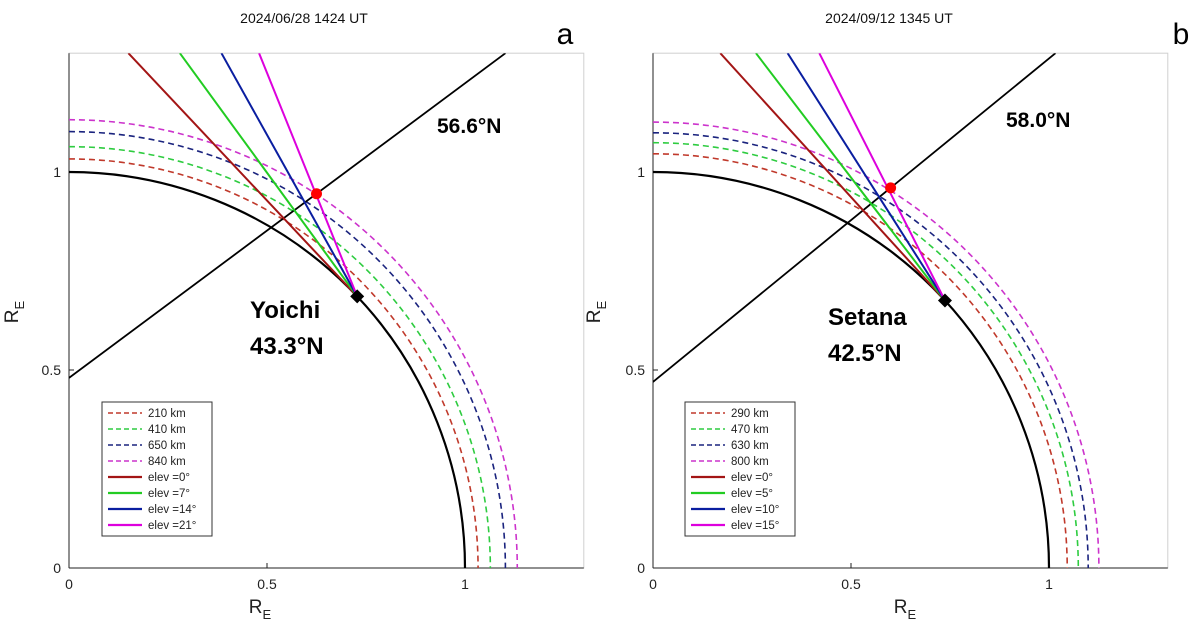 The height and width of the screenshot is (638, 1200). Describe the element at coordinates (169, 494) in the screenshot. I see `panel-a-legend-label: elev =7°` at that location.